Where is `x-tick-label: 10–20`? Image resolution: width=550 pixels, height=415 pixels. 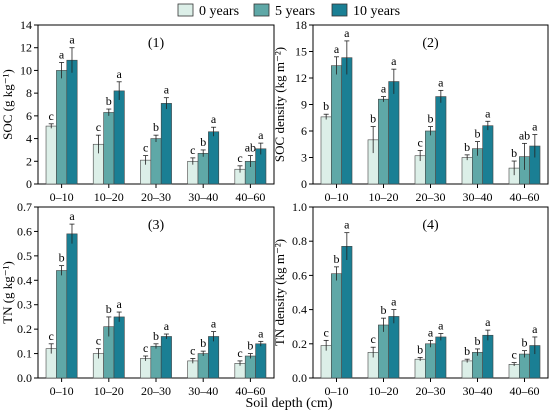
x-tick-label: 10–20 is located at coordinates (109, 197).